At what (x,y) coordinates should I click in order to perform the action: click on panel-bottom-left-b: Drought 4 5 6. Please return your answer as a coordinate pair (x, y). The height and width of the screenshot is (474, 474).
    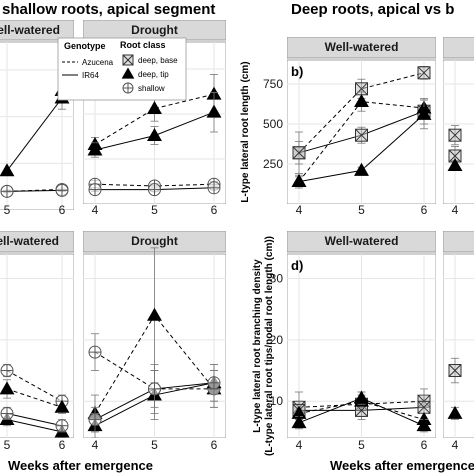
    Looking at the image, I should click on (154, 341).